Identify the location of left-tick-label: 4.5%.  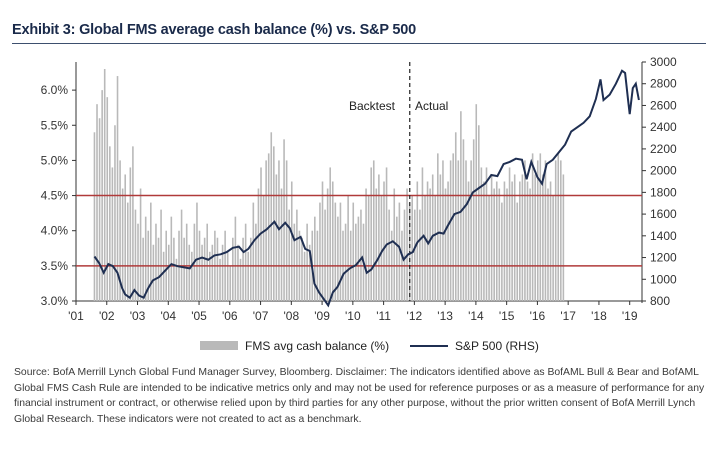
(55, 196).